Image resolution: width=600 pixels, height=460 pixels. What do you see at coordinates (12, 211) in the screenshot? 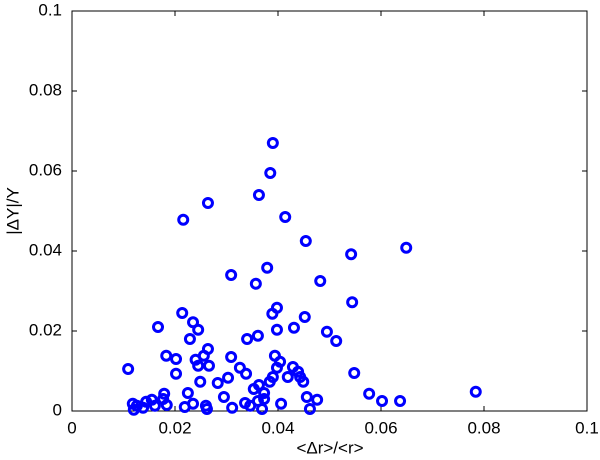
I see `y-axis-label: |ΔY|/Y` at bounding box center [12, 211].